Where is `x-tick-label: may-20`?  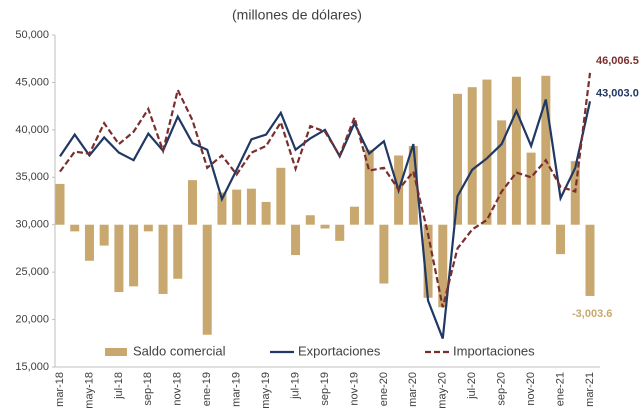
x-tick-label: may-20 is located at coordinates (443, 390).